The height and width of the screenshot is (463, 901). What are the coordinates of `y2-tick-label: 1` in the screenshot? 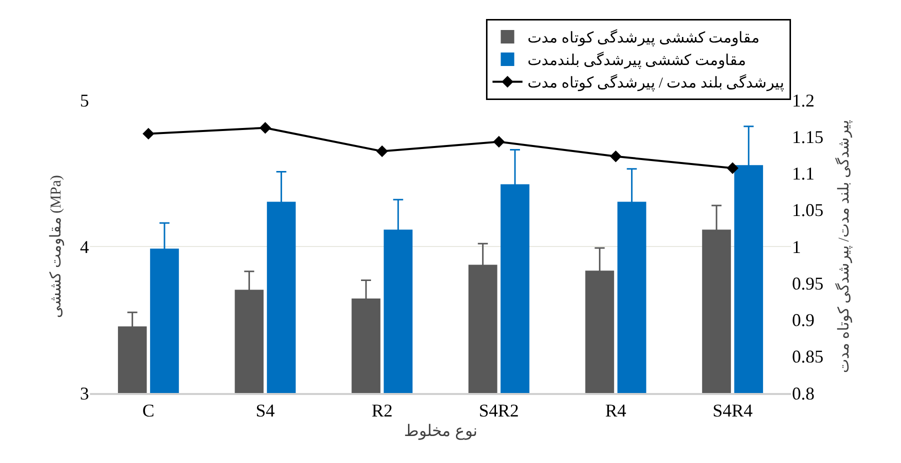 It's located at (796, 246).